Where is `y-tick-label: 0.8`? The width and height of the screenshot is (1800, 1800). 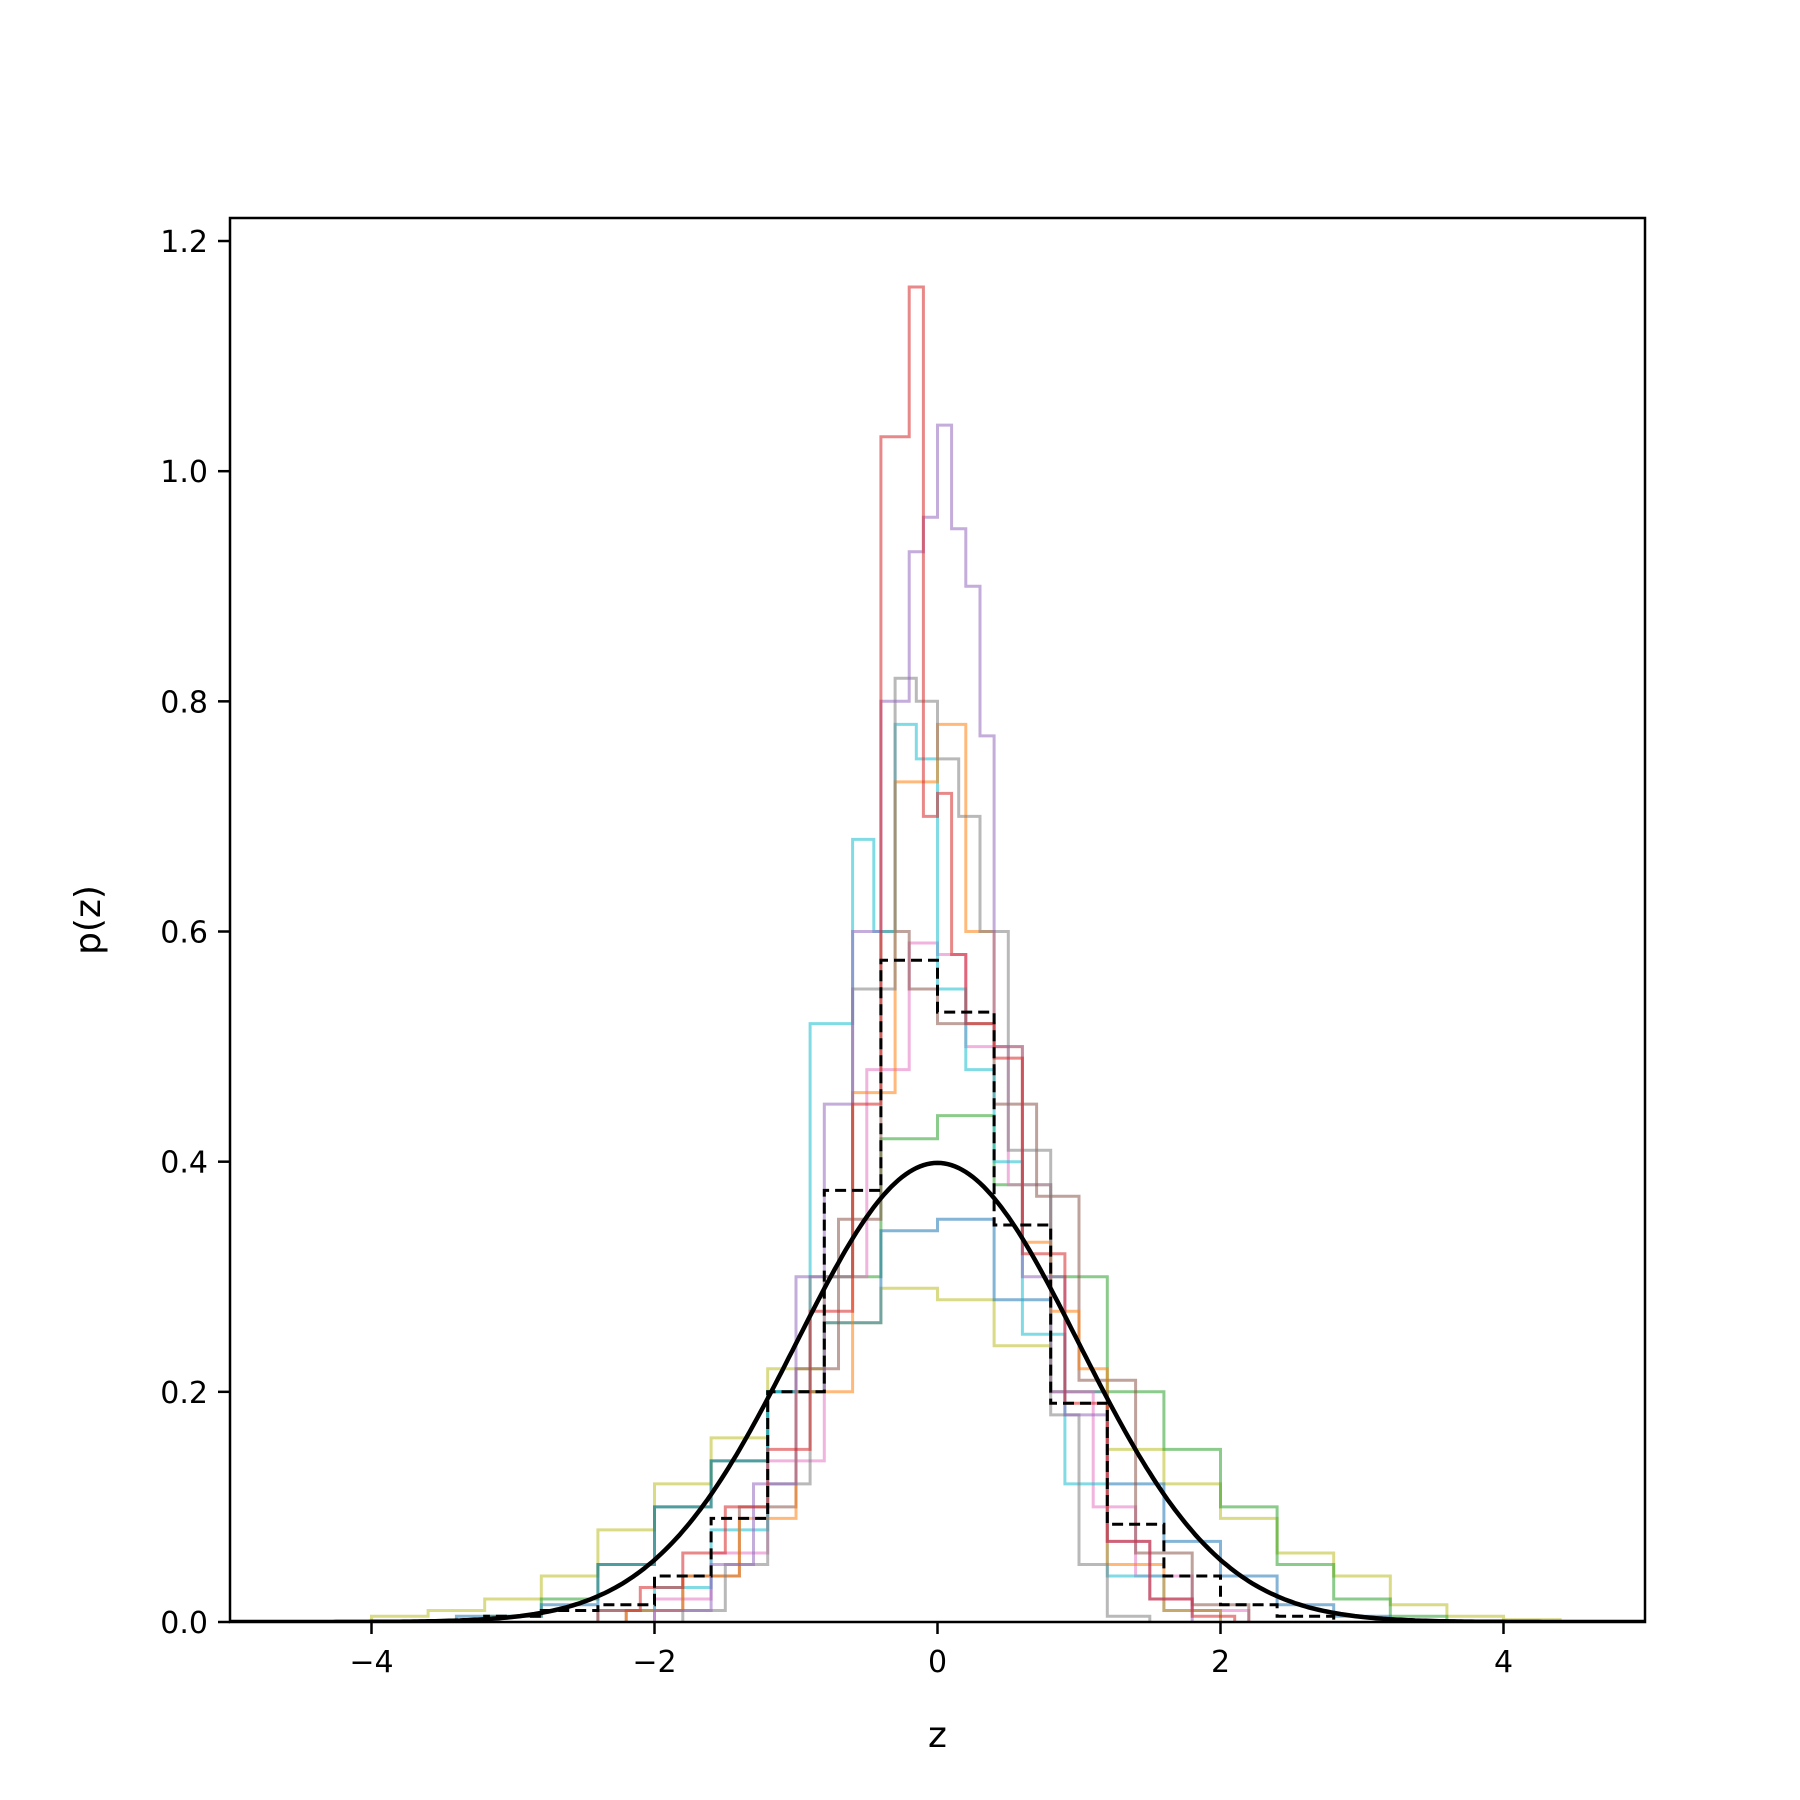
y-tick-label: 0.8 is located at coordinates (184, 702).